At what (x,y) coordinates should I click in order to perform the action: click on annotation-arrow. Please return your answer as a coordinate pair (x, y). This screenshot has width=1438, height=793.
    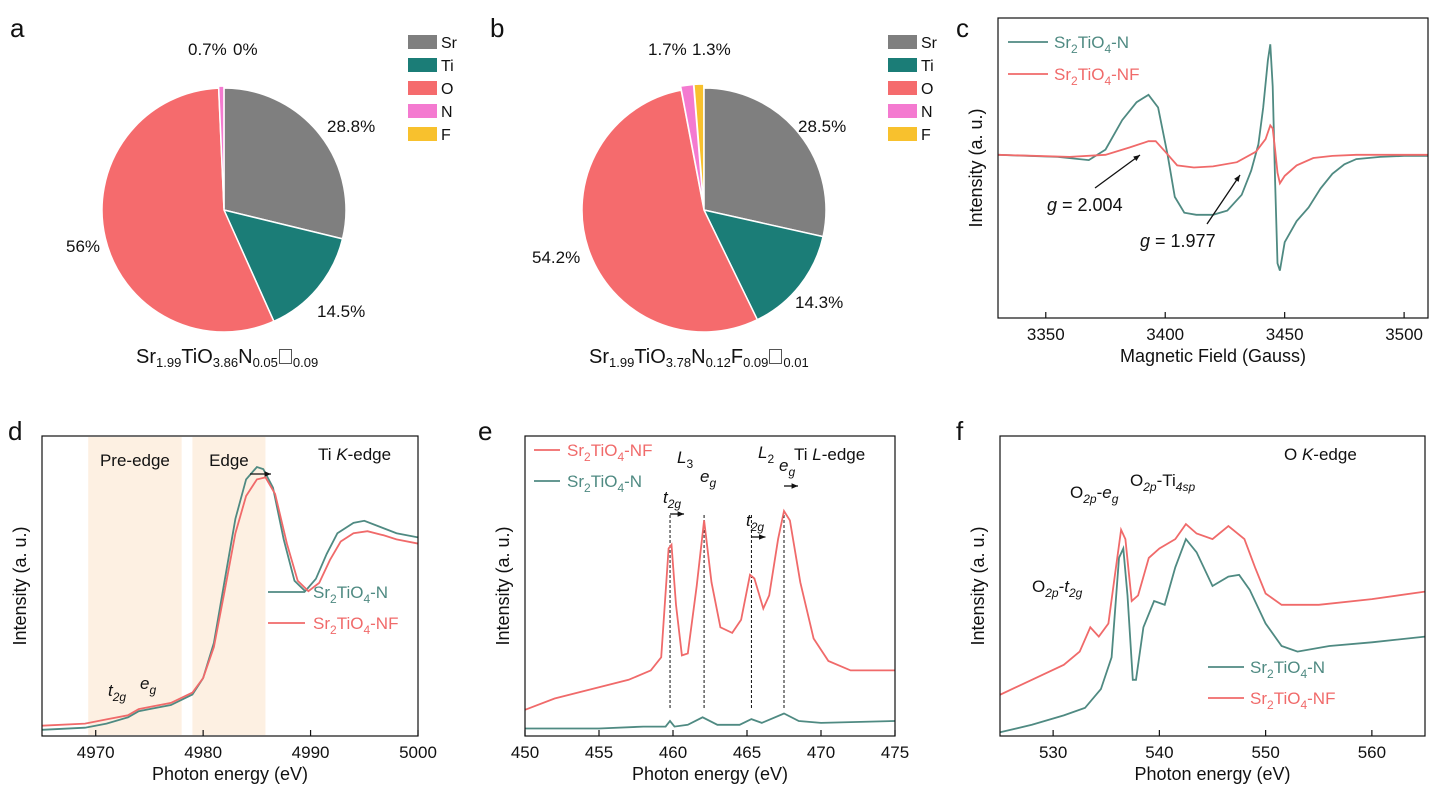
    Looking at the image, I should click on (1223, 199).